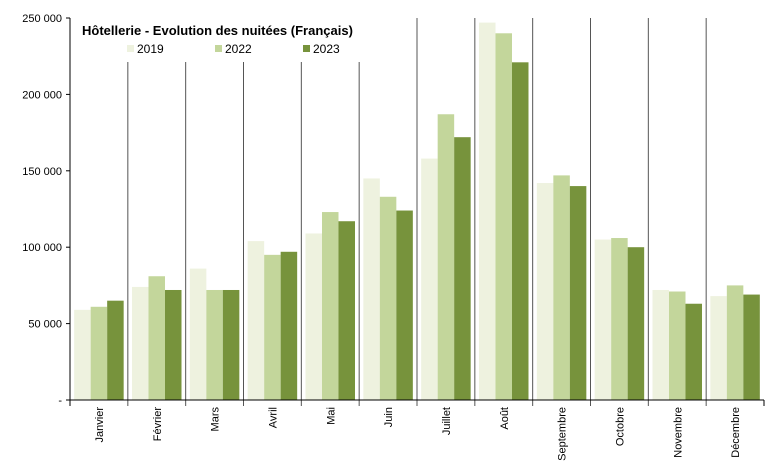 The image size is (770, 472). I want to click on bar-2023-février, so click(173, 344).